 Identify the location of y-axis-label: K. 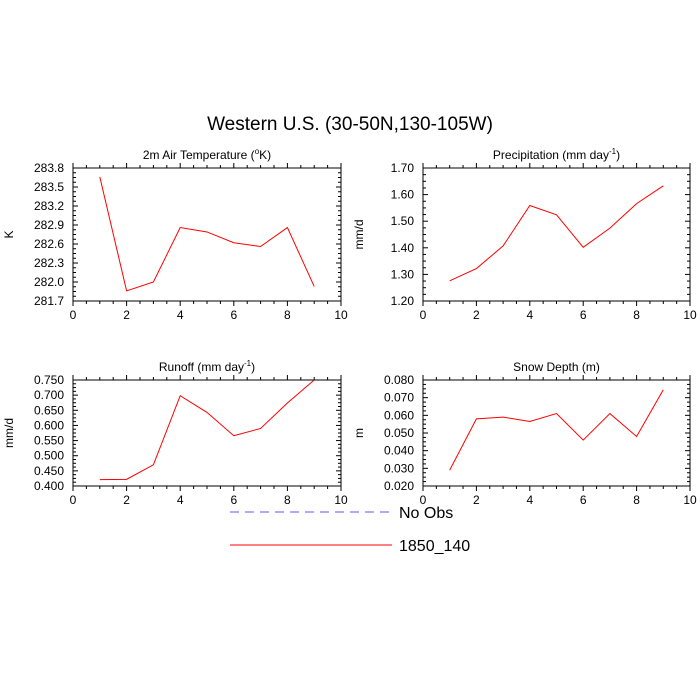
(9, 234).